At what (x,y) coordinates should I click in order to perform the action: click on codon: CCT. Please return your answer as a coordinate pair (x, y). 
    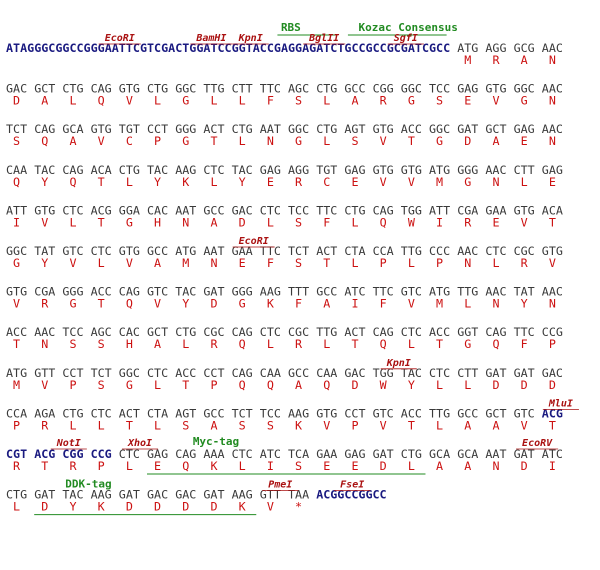
    Looking at the image, I should click on (213, 373).